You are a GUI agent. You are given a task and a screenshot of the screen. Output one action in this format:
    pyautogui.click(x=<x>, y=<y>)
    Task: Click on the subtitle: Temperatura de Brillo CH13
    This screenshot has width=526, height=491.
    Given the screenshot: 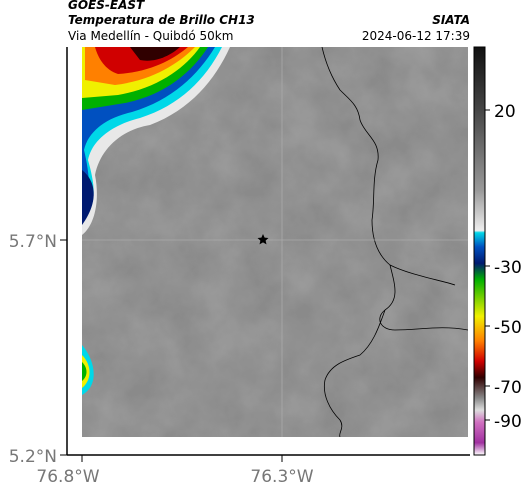 What is the action you would take?
    pyautogui.click(x=161, y=20)
    